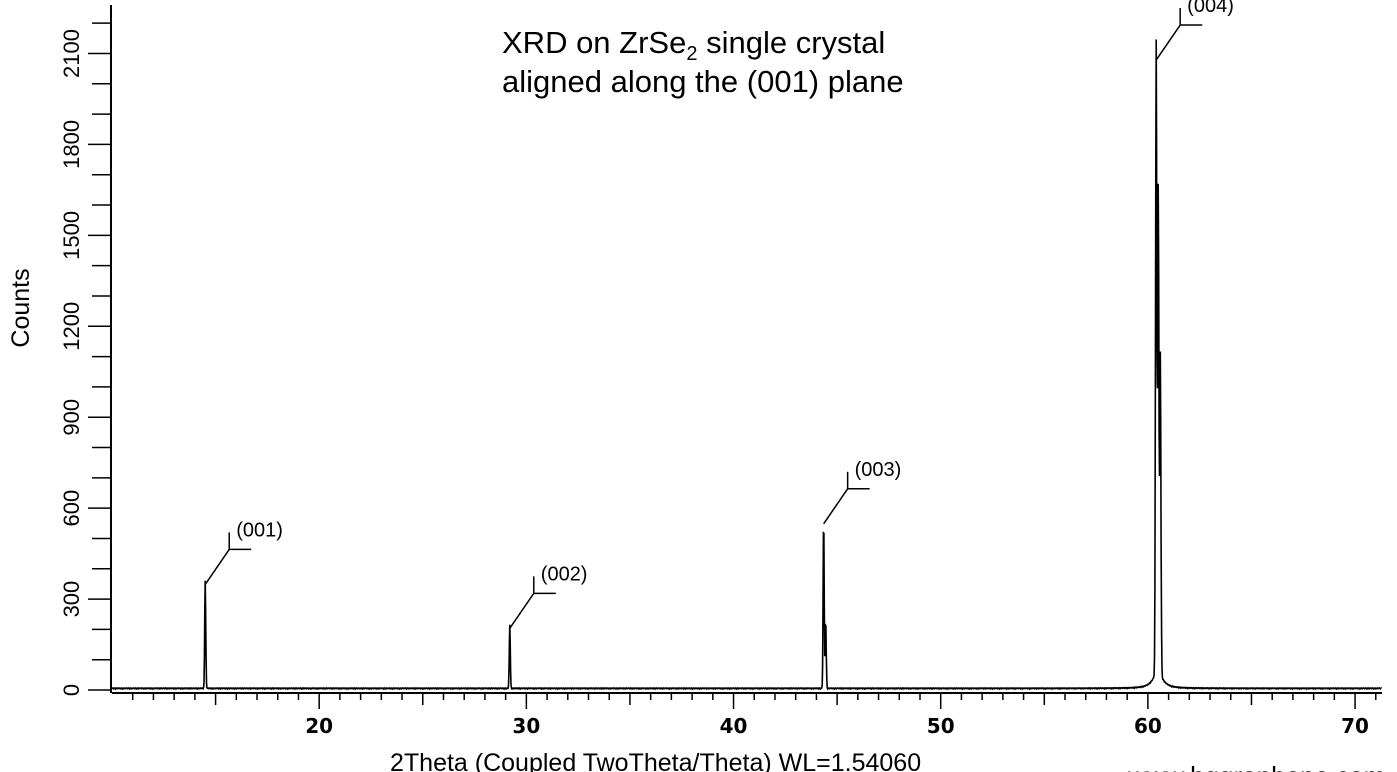  Describe the element at coordinates (564, 574) in the screenshot. I see `peak-label: (002)` at that location.